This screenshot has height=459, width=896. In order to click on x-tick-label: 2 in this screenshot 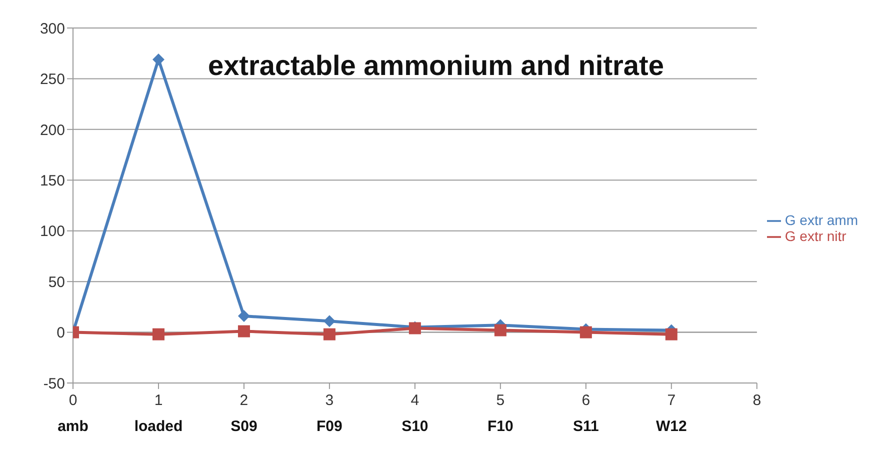, I will do `click(244, 400)`.